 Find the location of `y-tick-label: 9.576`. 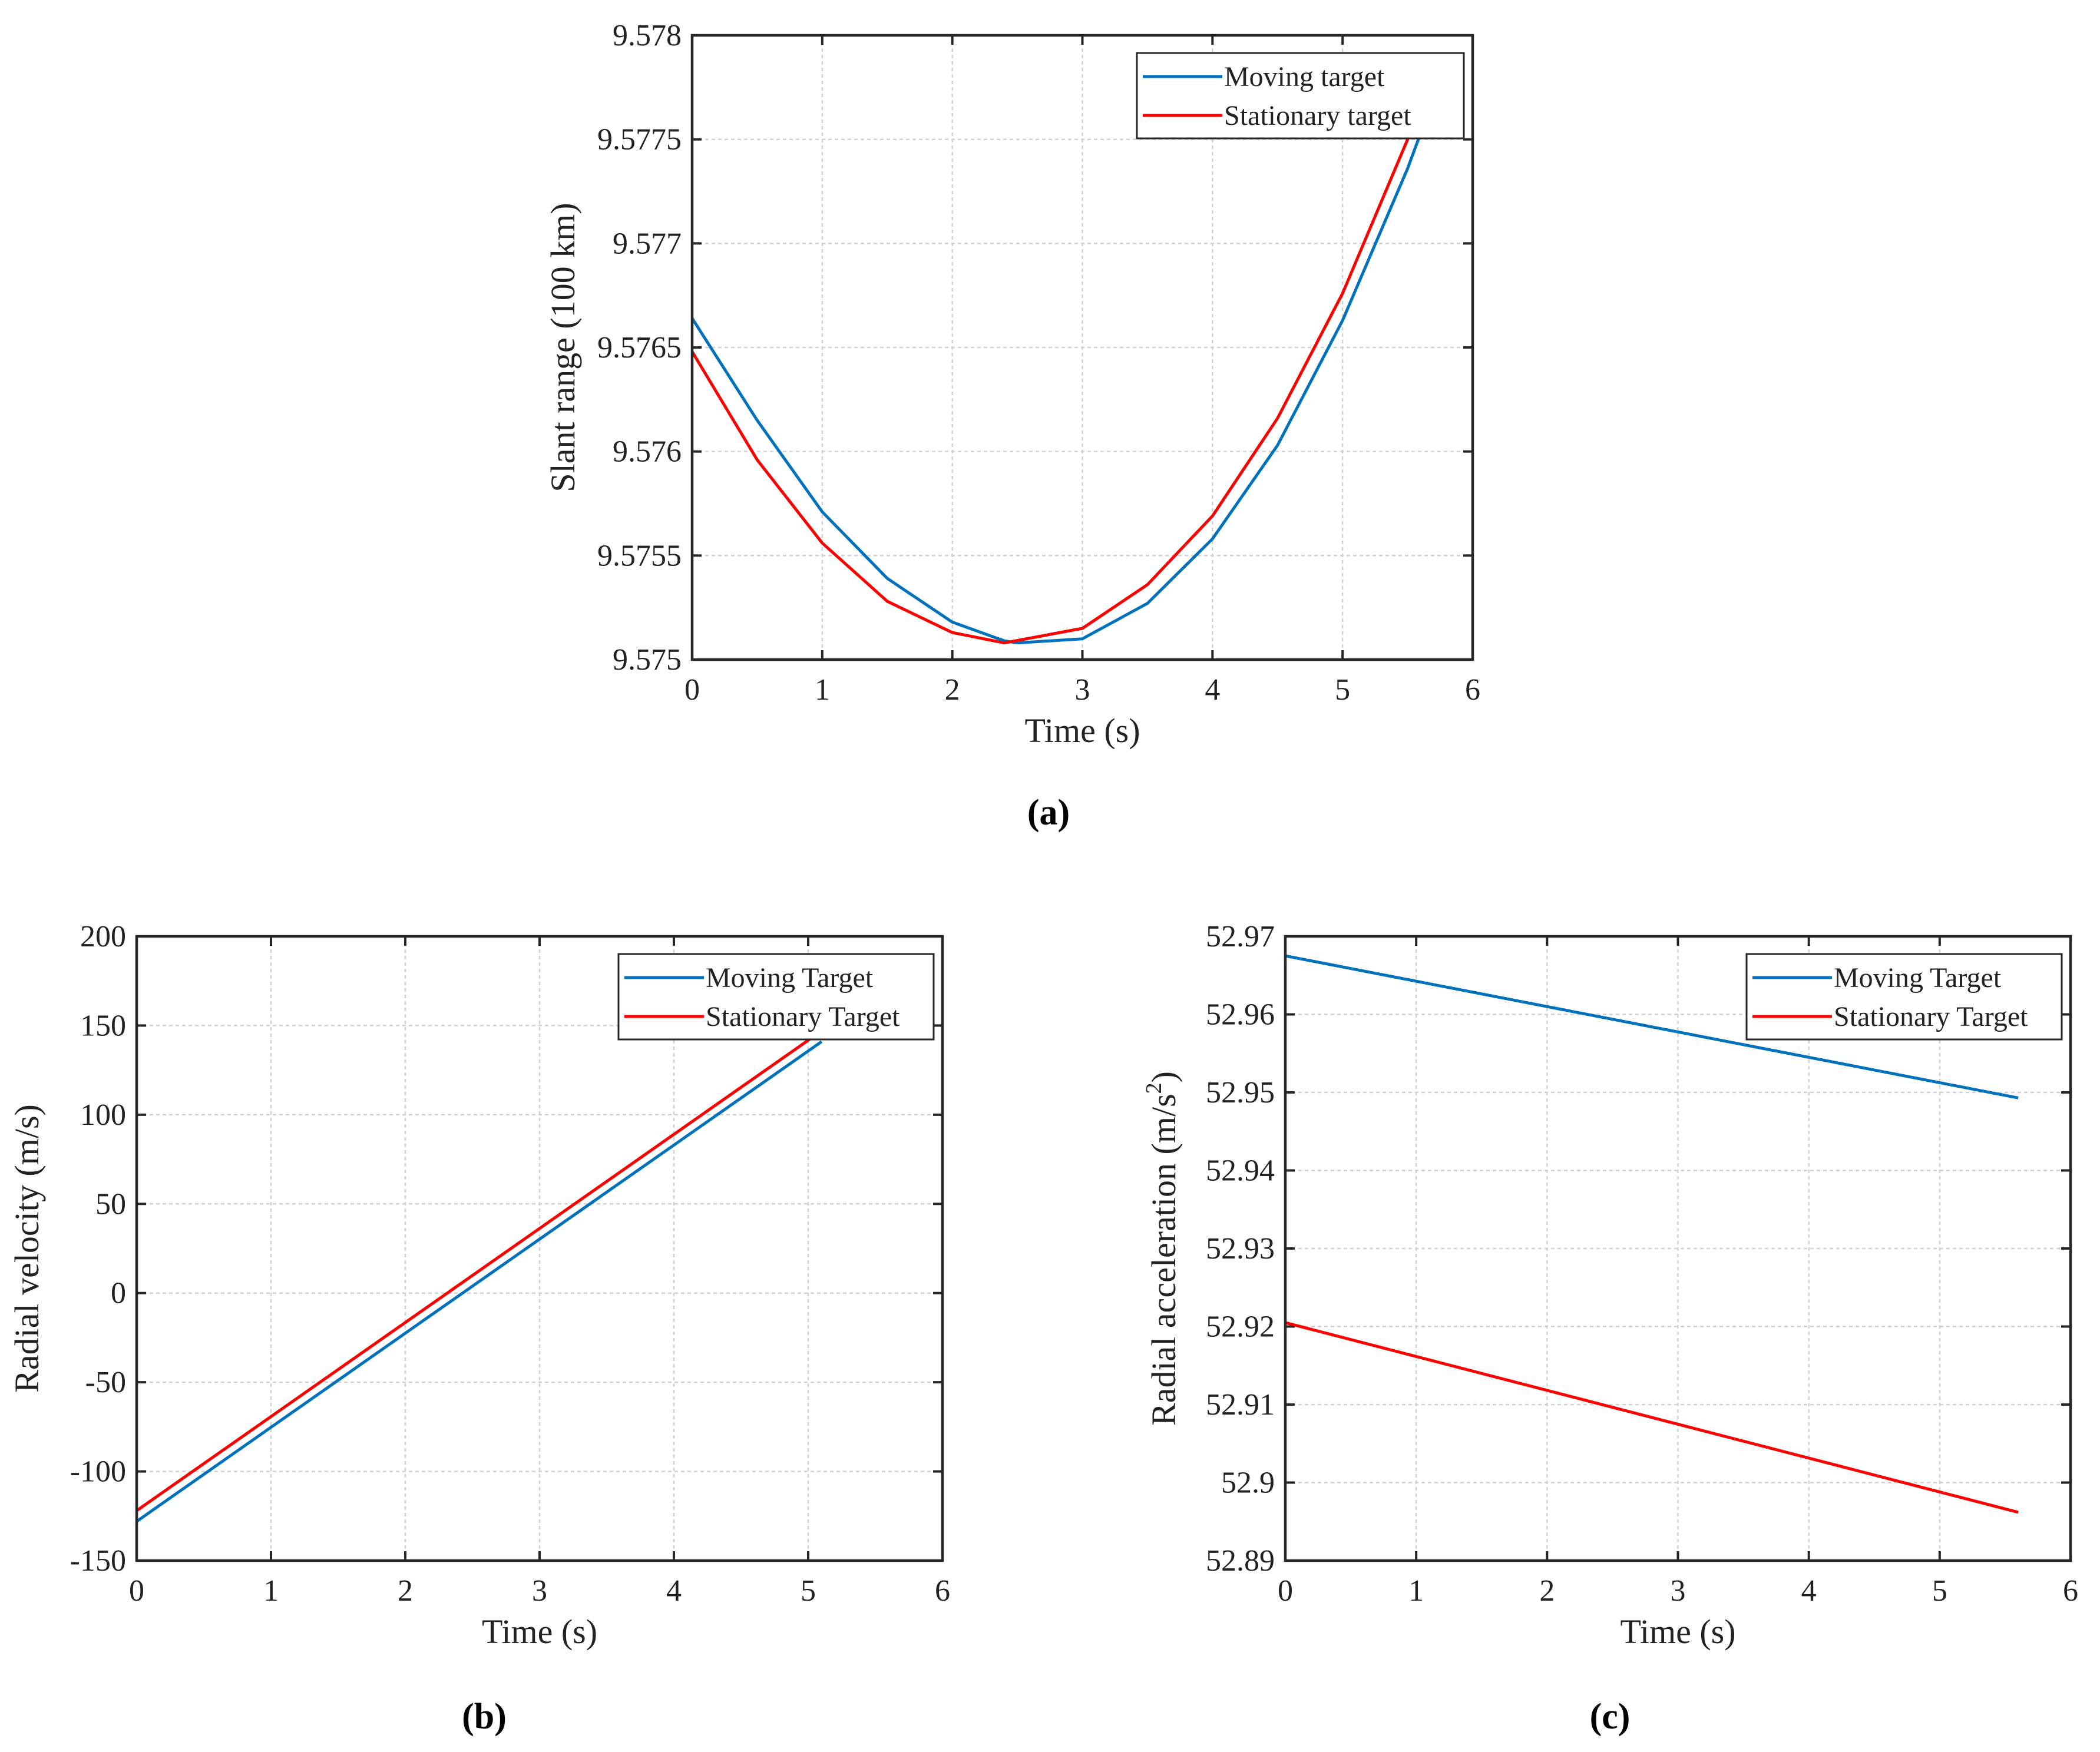

y-tick-label: 9.576 is located at coordinates (647, 452).